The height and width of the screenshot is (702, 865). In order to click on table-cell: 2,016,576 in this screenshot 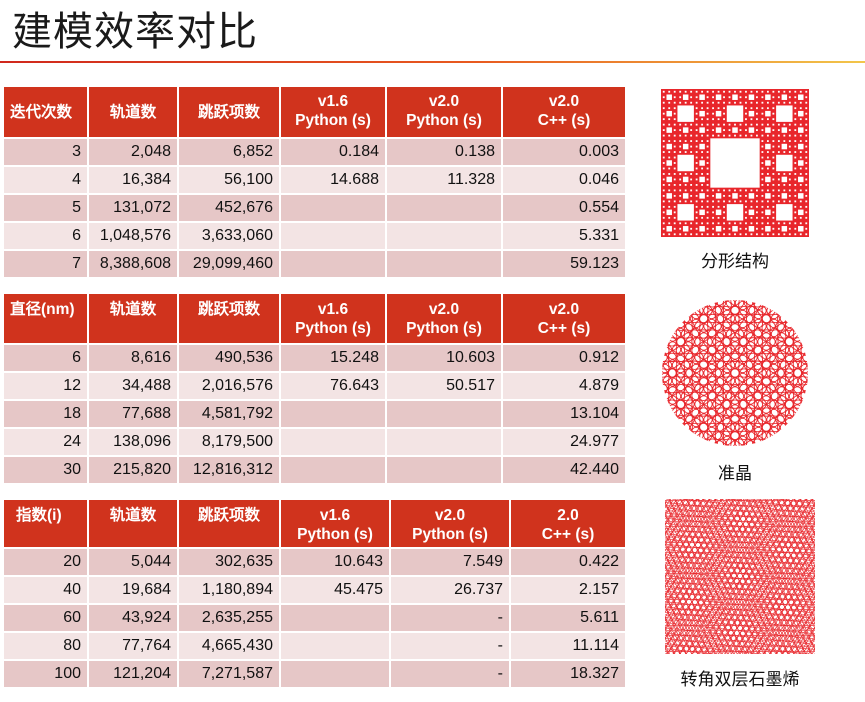, I will do `click(229, 386)`.